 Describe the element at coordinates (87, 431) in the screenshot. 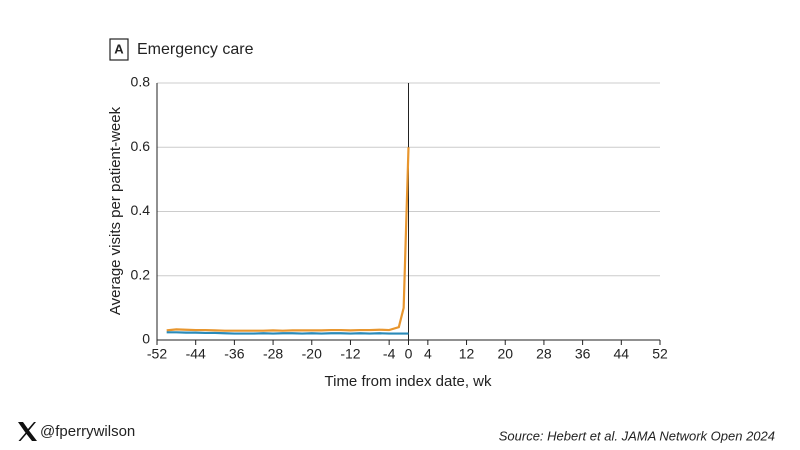

I see `handle: @fperrywilson` at that location.